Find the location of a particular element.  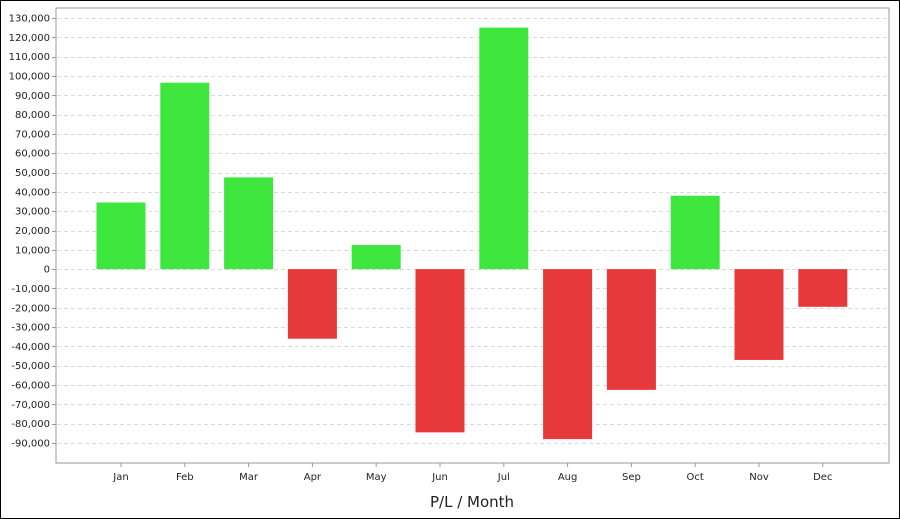

x-tick-label: Sep is located at coordinates (631, 477).